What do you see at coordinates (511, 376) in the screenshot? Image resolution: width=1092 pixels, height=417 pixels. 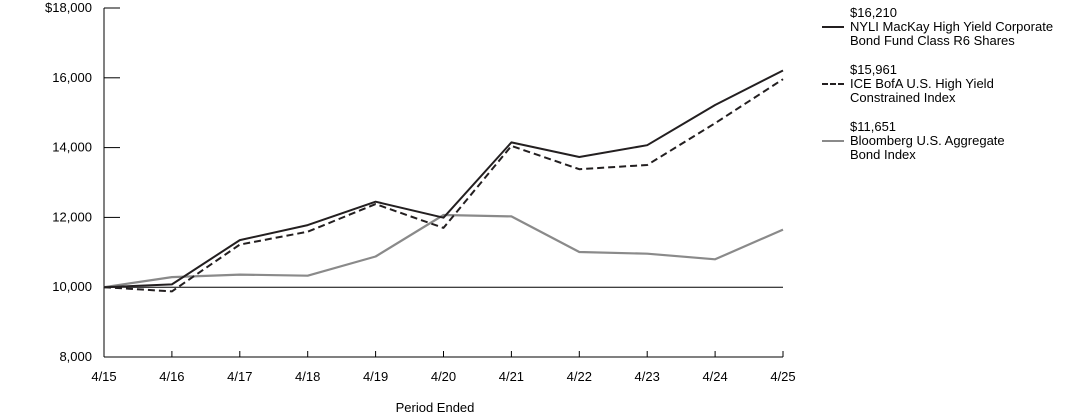 I see `x-tick-label: 4/21` at bounding box center [511, 376].